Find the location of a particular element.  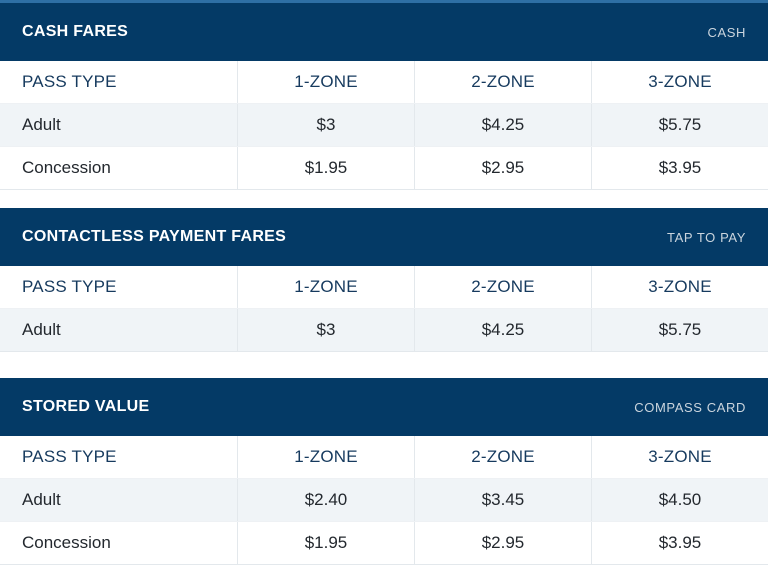

section-title: STORED VALUE is located at coordinates (86, 406).